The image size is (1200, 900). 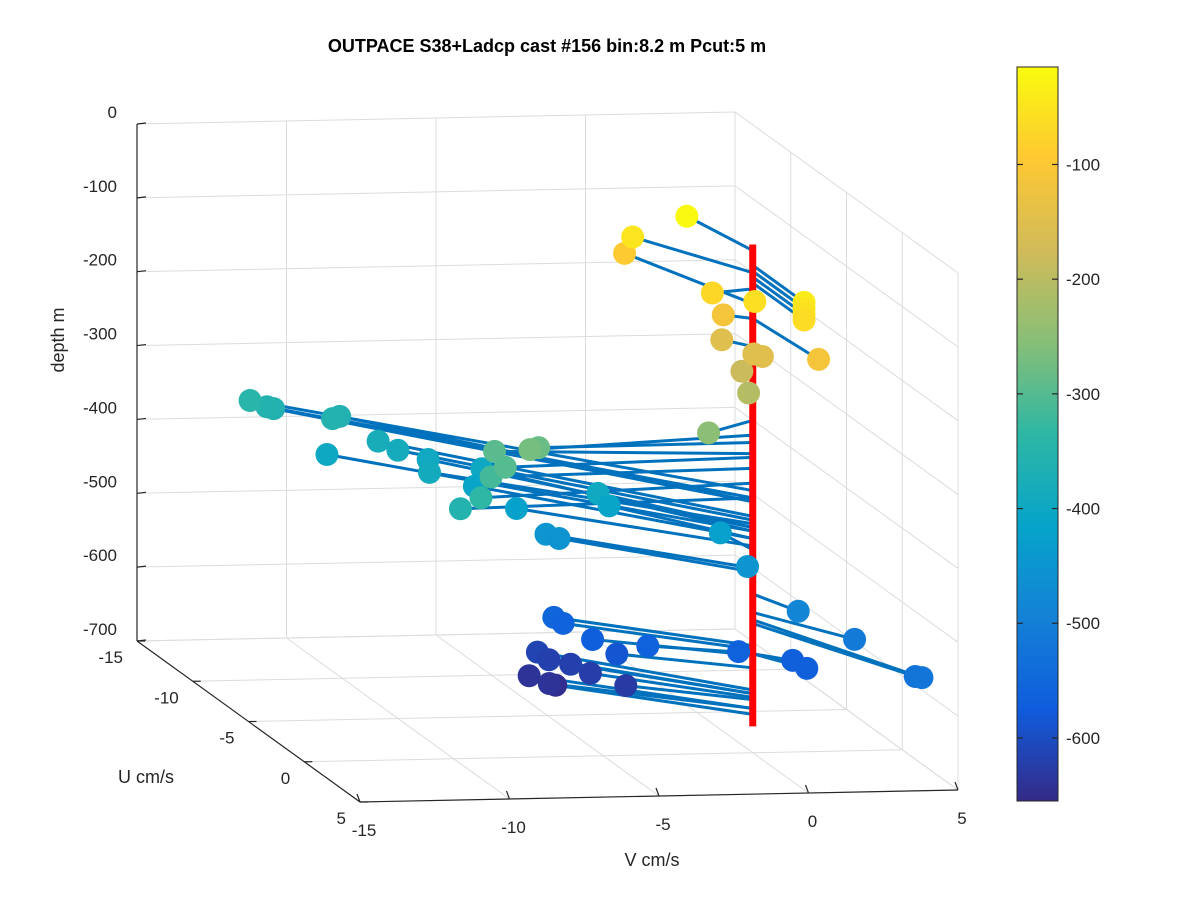 What do you see at coordinates (1058, 451) in the screenshot?
I see `colorbar-ticks: -100 -200 -300 -400 -500 -600` at bounding box center [1058, 451].